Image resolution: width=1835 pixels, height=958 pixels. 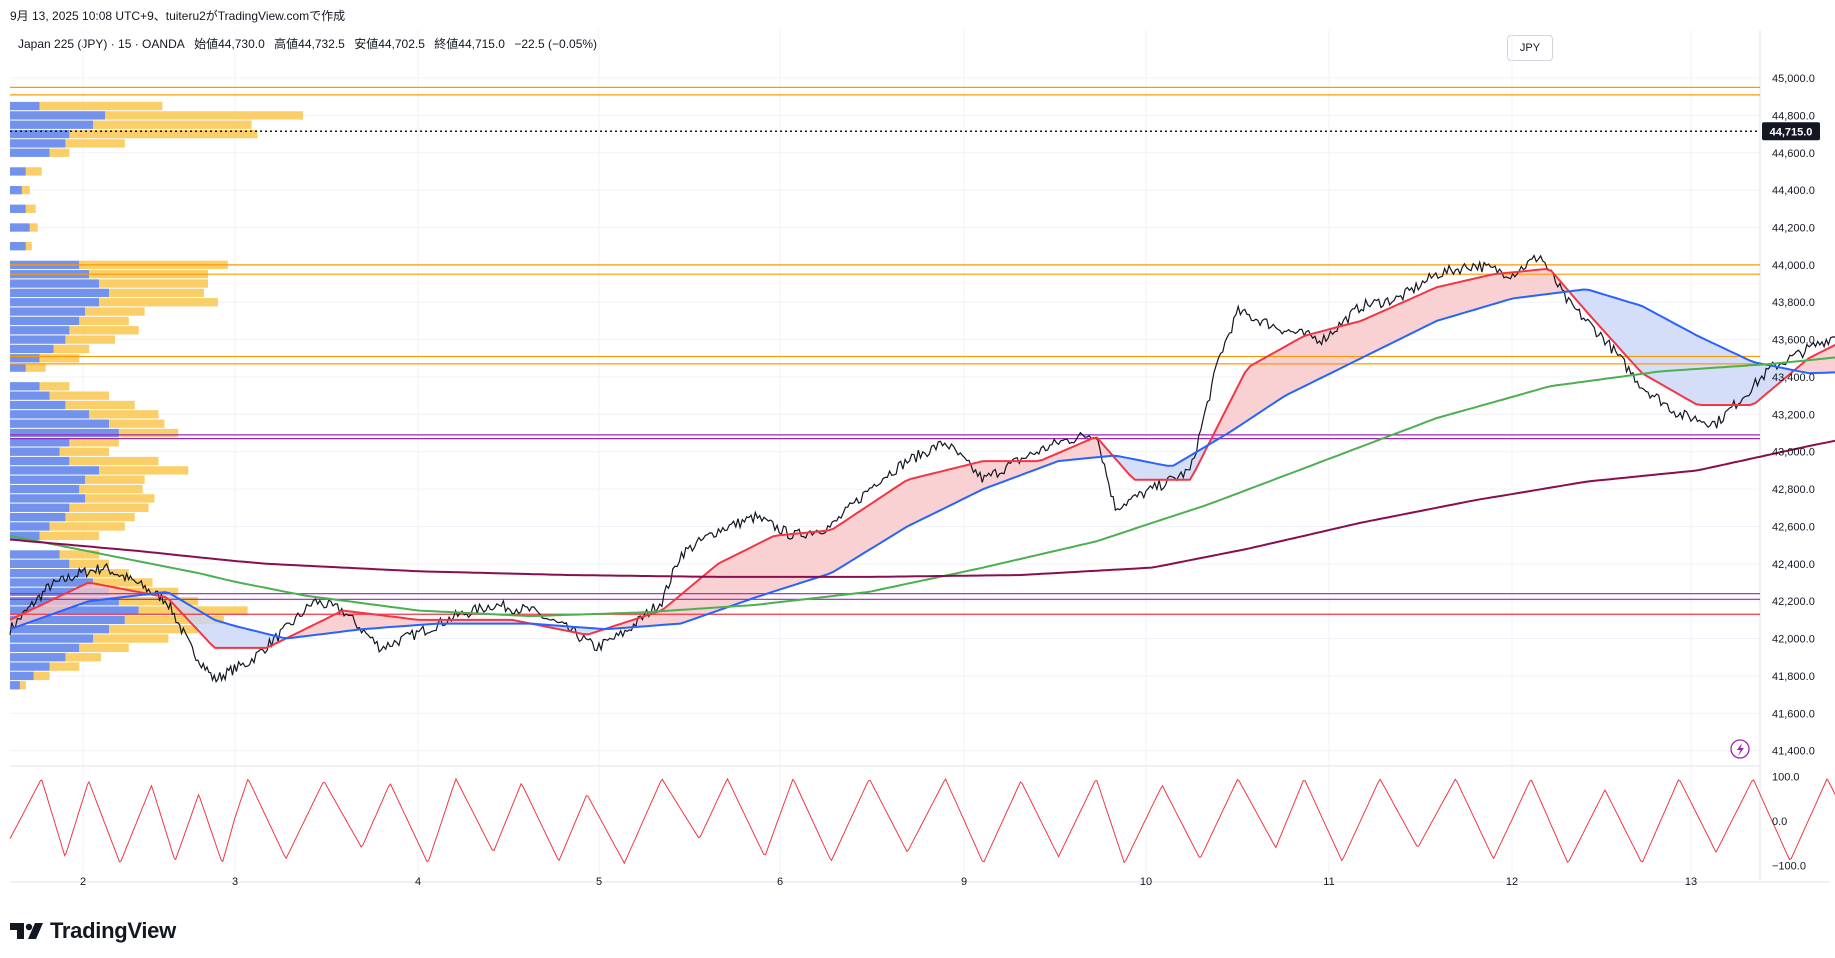 What do you see at coordinates (1793, 191) in the screenshot?
I see `price-tick-label: 44,400.0` at bounding box center [1793, 191].